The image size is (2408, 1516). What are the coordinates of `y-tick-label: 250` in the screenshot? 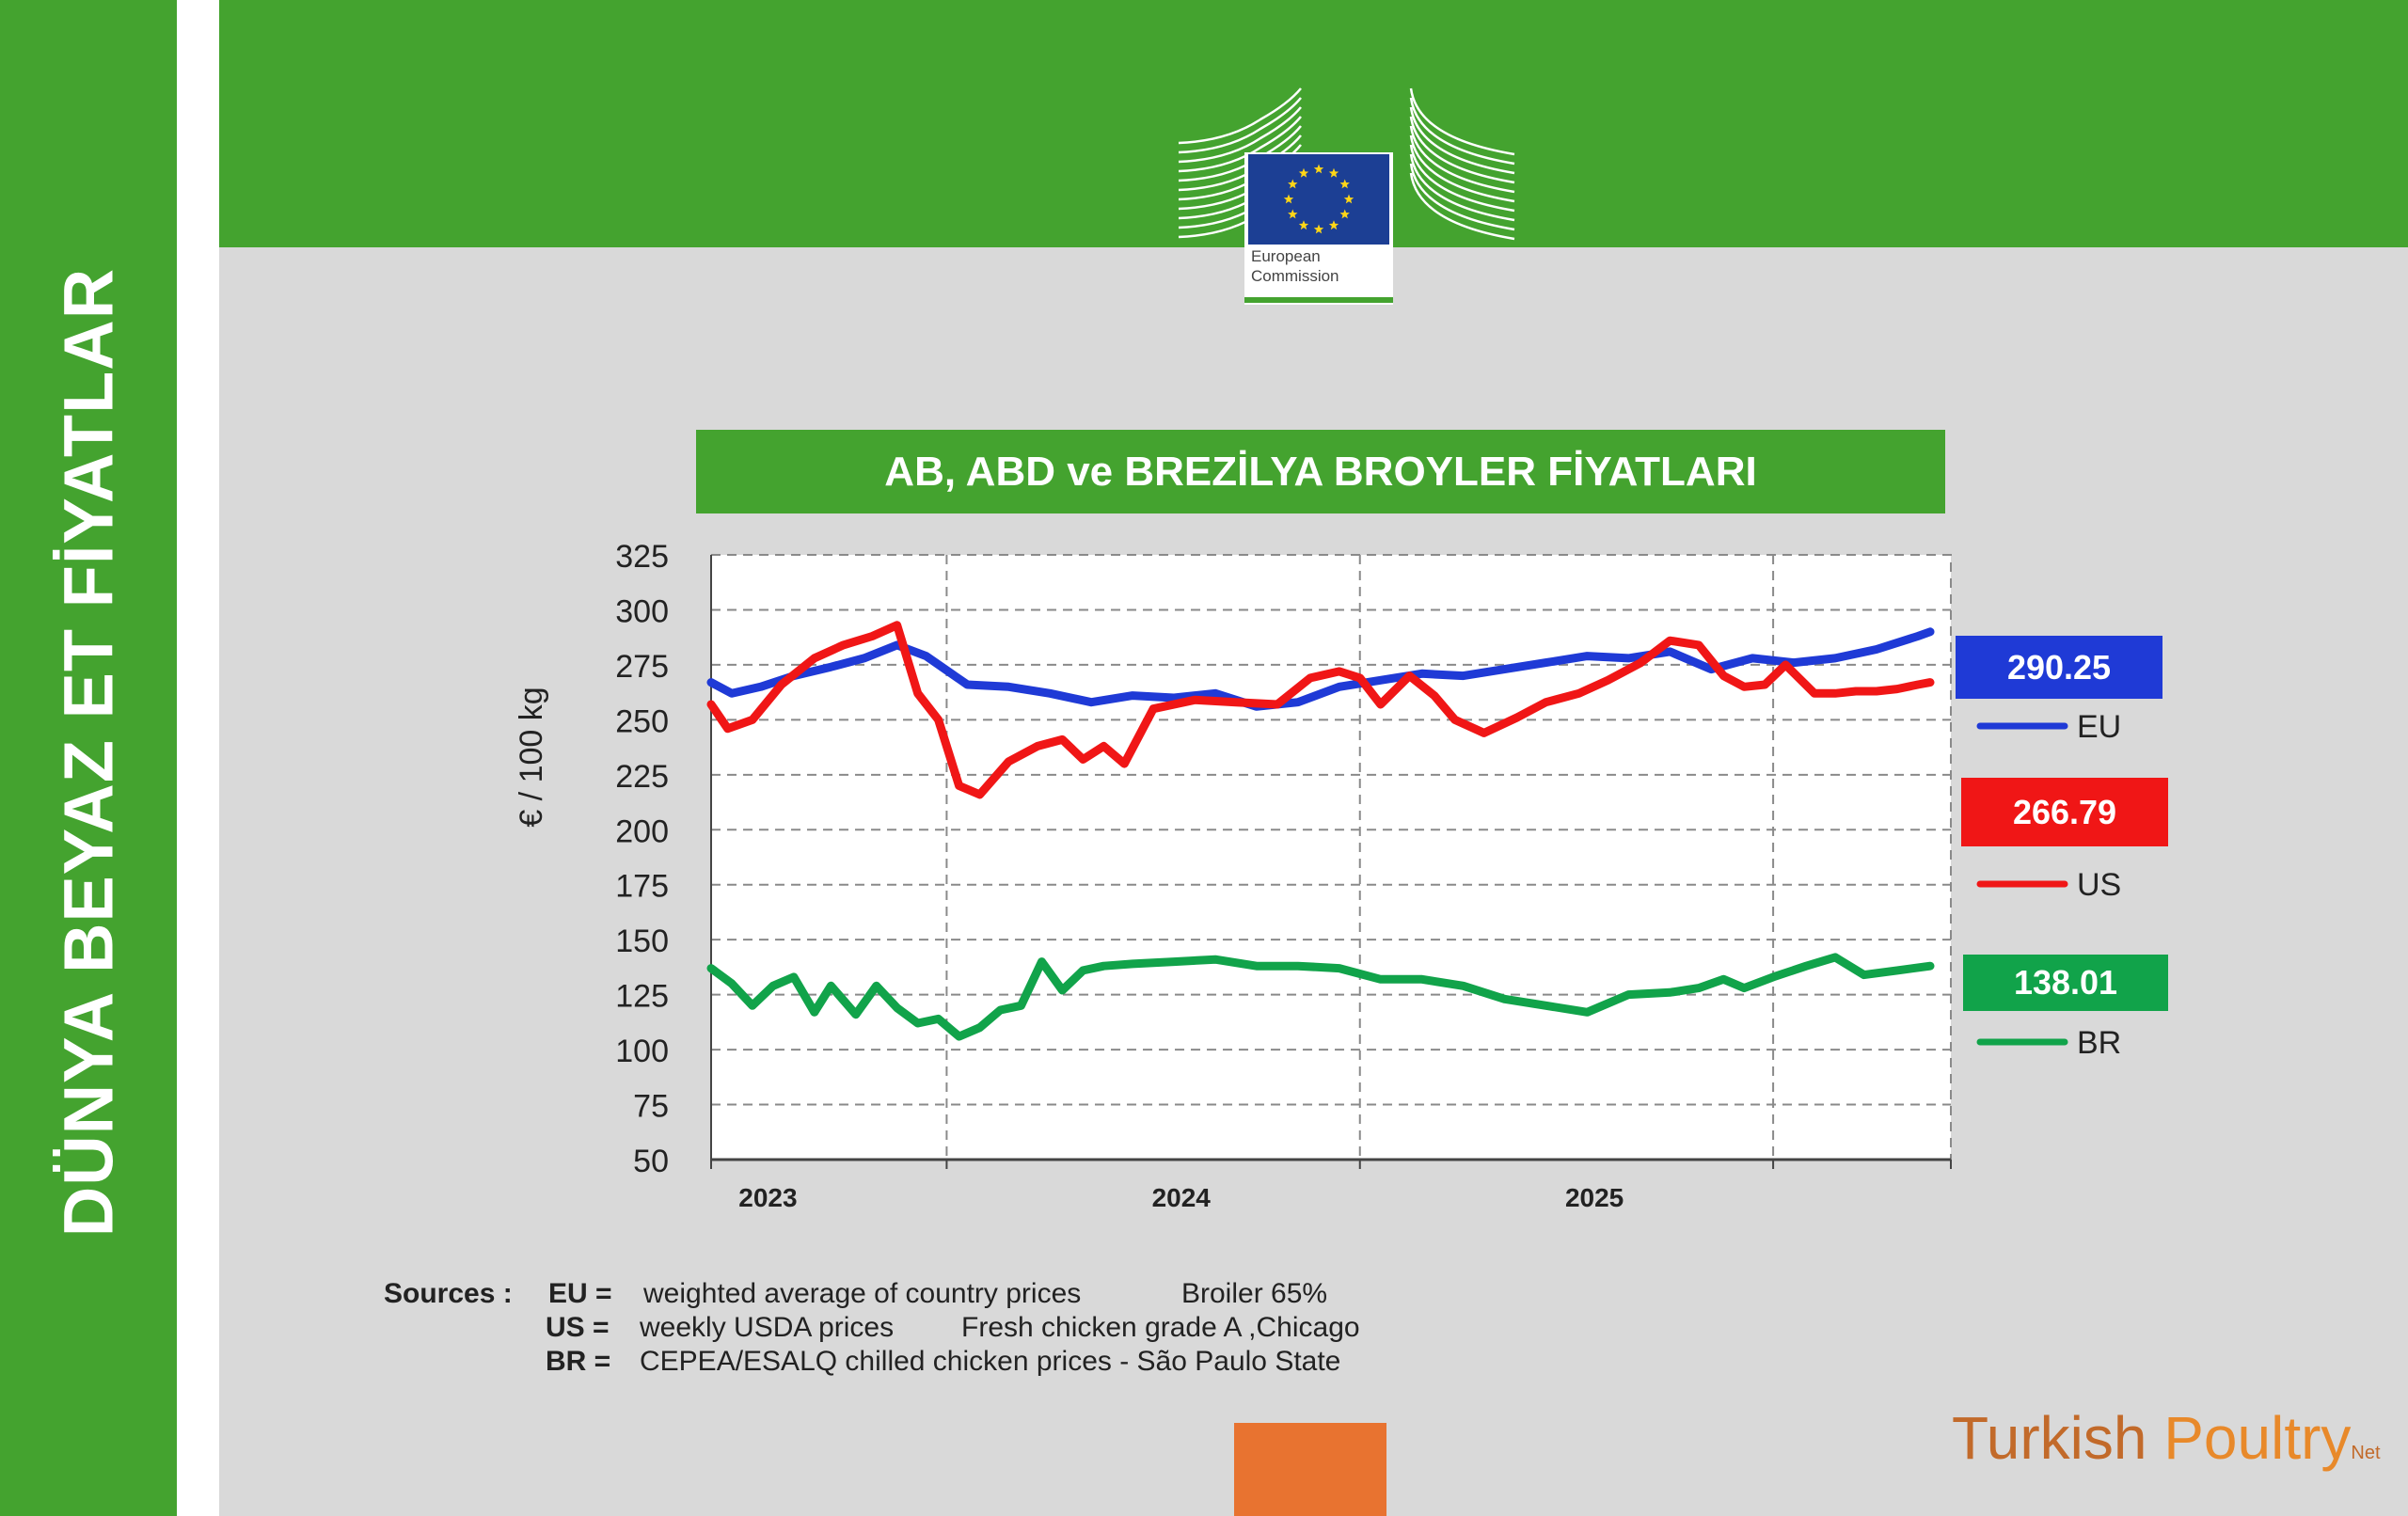 It's located at (642, 721).